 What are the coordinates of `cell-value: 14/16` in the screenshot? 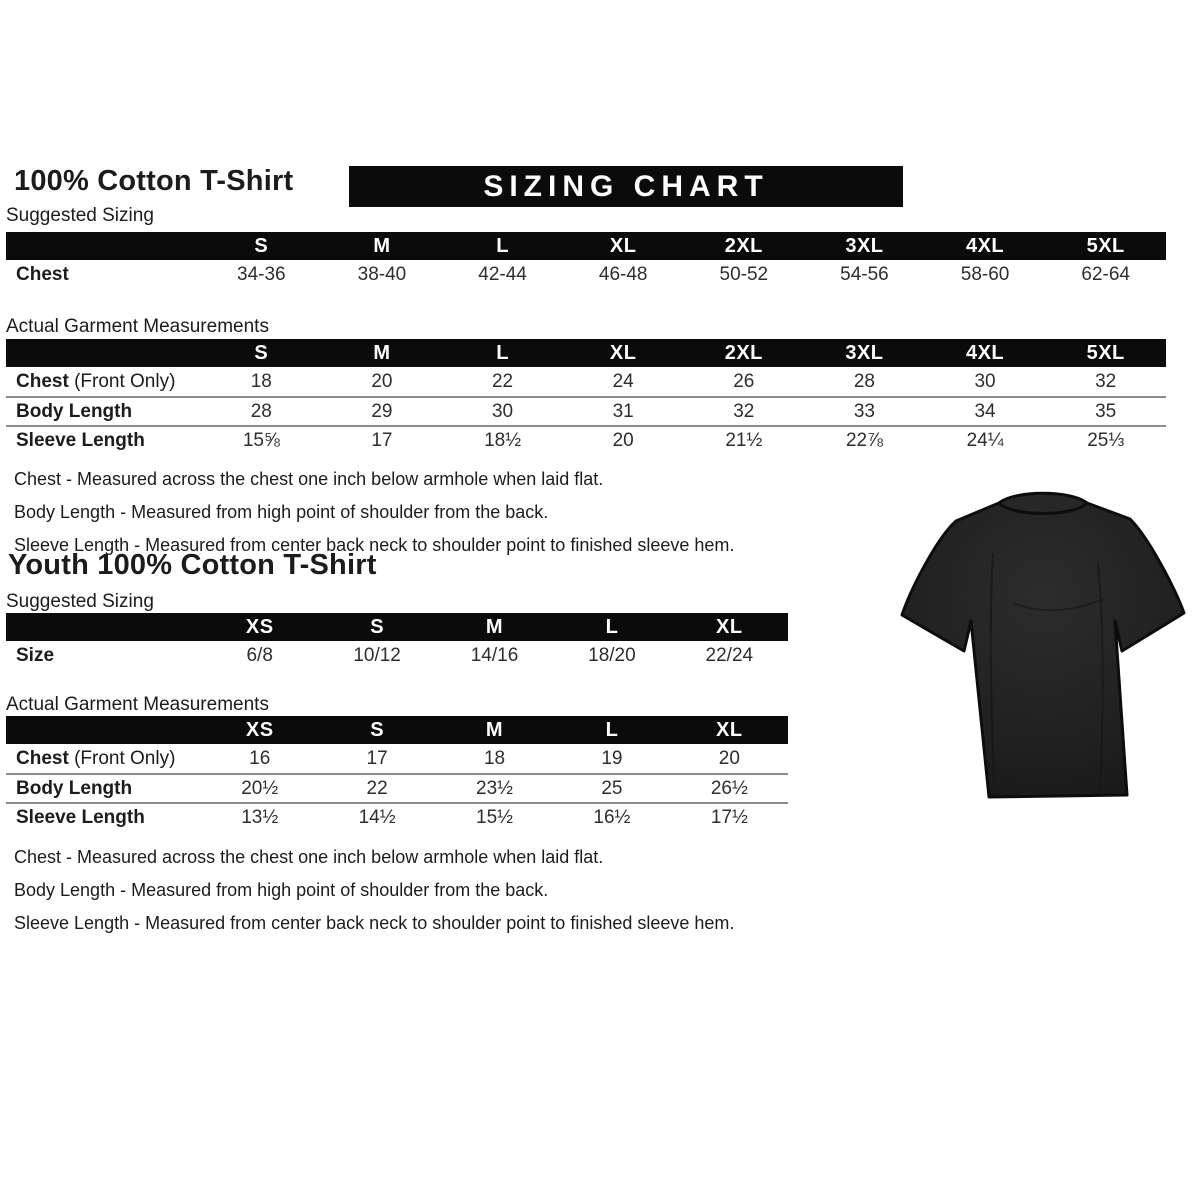 It's located at (494, 655).